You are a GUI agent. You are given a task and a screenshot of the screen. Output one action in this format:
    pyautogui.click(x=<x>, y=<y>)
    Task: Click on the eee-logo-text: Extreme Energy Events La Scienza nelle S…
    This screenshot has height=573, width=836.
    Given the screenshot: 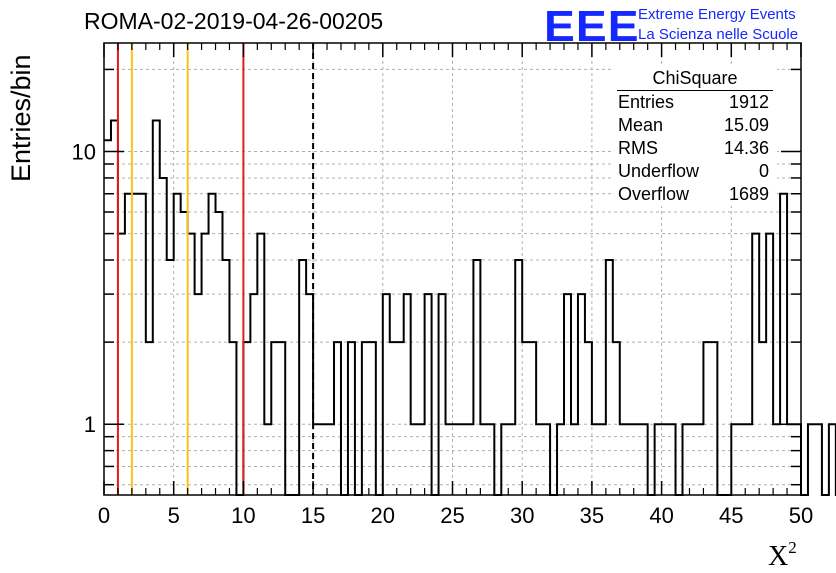 What is the action you would take?
    pyautogui.click(x=718, y=25)
    